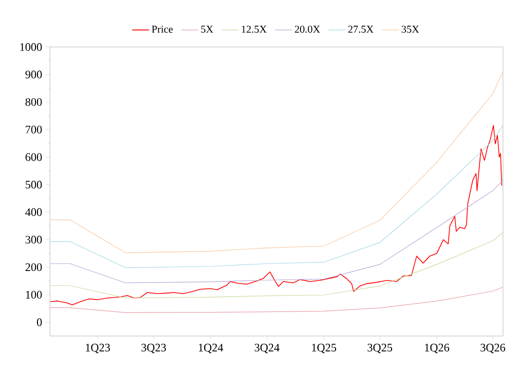 The width and height of the screenshot is (510, 370). What do you see at coordinates (34, 157) in the screenshot?
I see `y-tick-label: 600` at bounding box center [34, 157].